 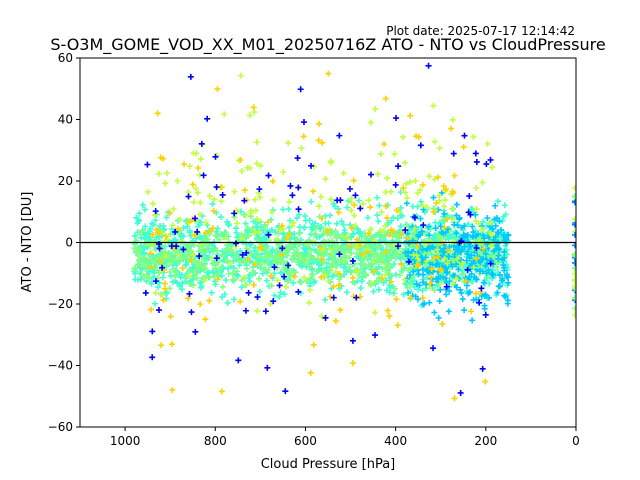 I want to click on x-axis-ticks: 1000 800 600 400 200 0, so click(x=345, y=437).